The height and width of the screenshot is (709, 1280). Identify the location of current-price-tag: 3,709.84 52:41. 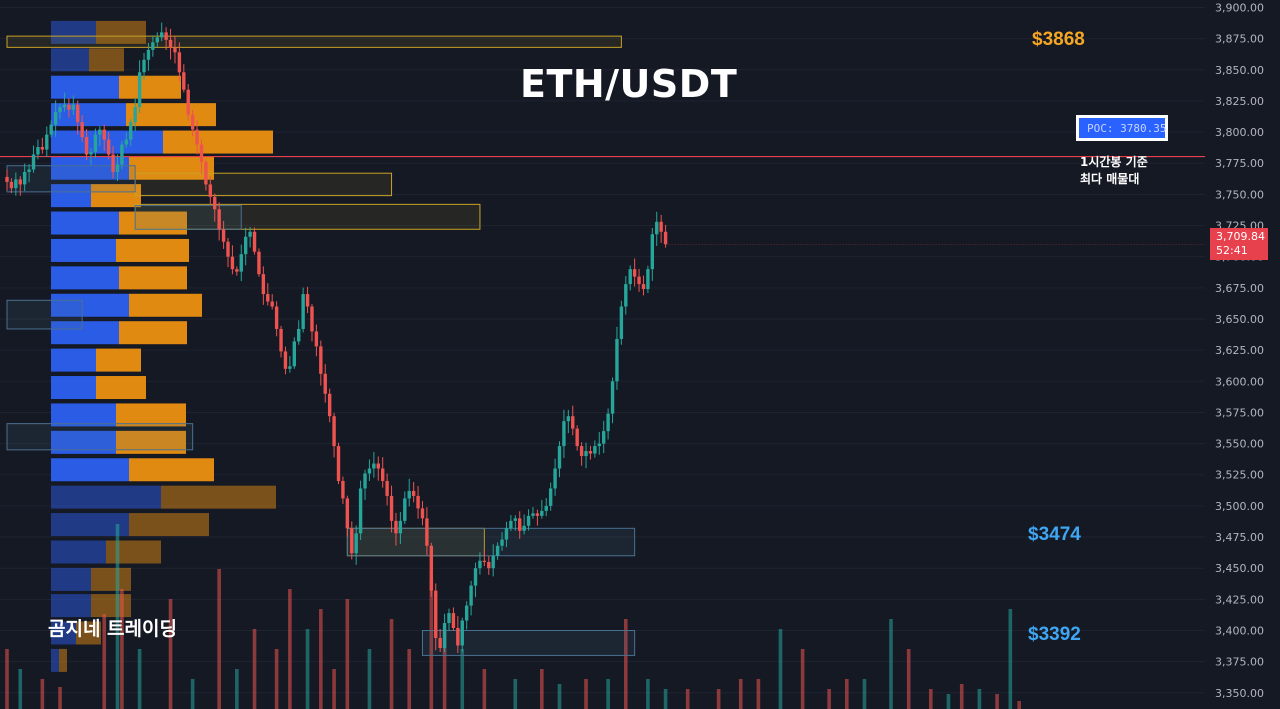
(1239, 244).